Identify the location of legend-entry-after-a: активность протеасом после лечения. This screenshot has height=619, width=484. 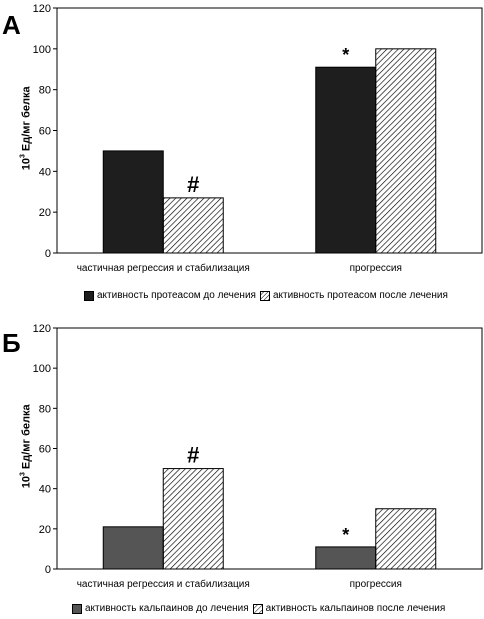
(353, 295).